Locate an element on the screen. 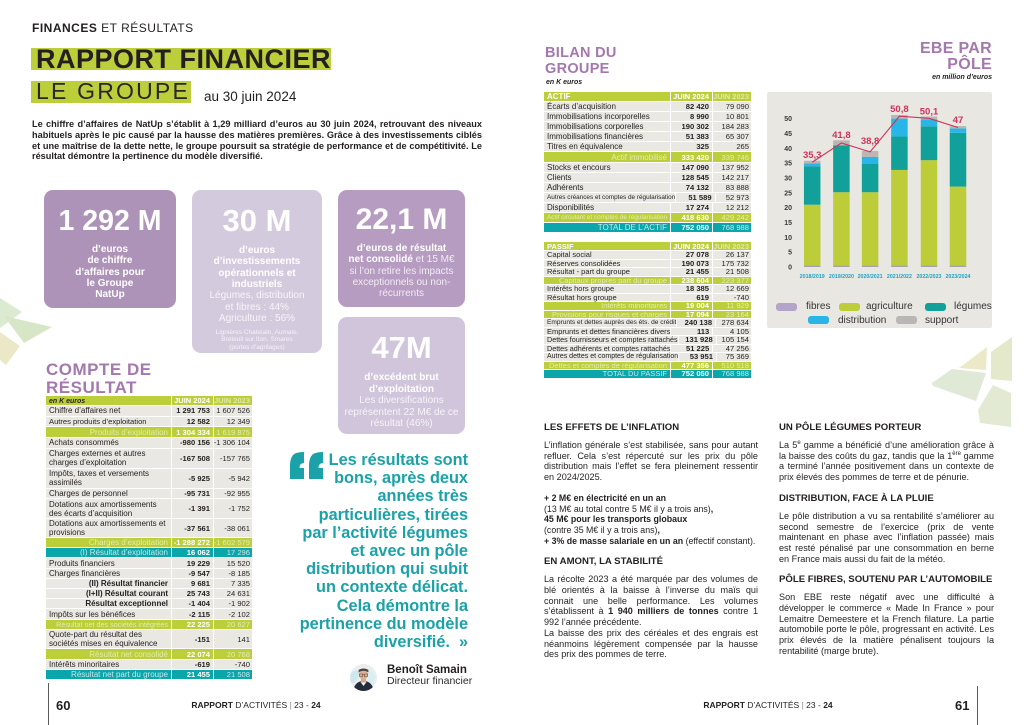 The width and height of the screenshot is (1024, 725). svg-text: 38,8 is located at coordinates (870, 141).